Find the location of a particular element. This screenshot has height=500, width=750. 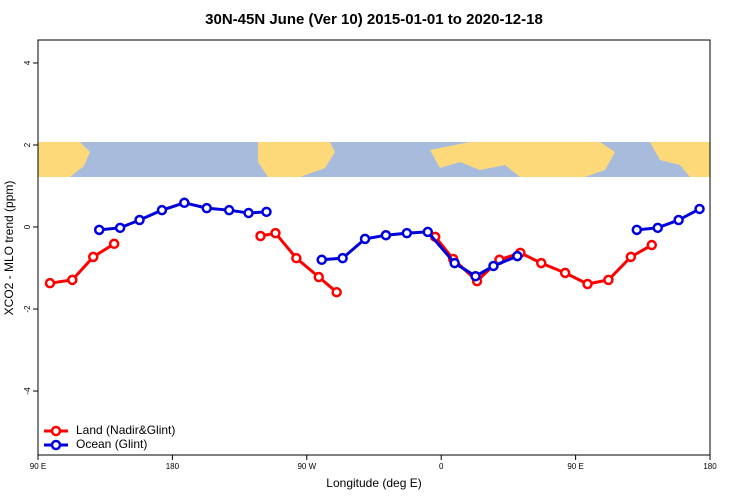

y-tick-label: 2 is located at coordinates (27, 144).